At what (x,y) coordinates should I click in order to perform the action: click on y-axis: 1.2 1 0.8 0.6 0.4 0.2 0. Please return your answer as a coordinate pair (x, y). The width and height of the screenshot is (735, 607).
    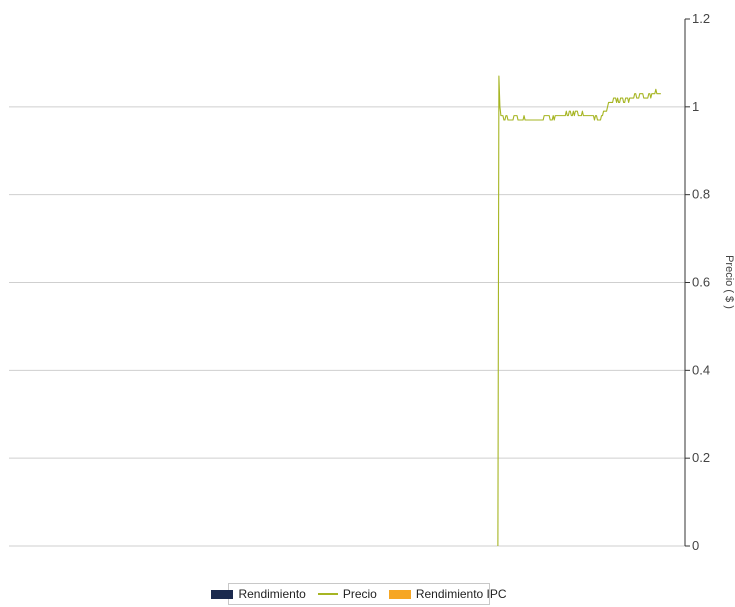
    Looking at the image, I should click on (697, 282).